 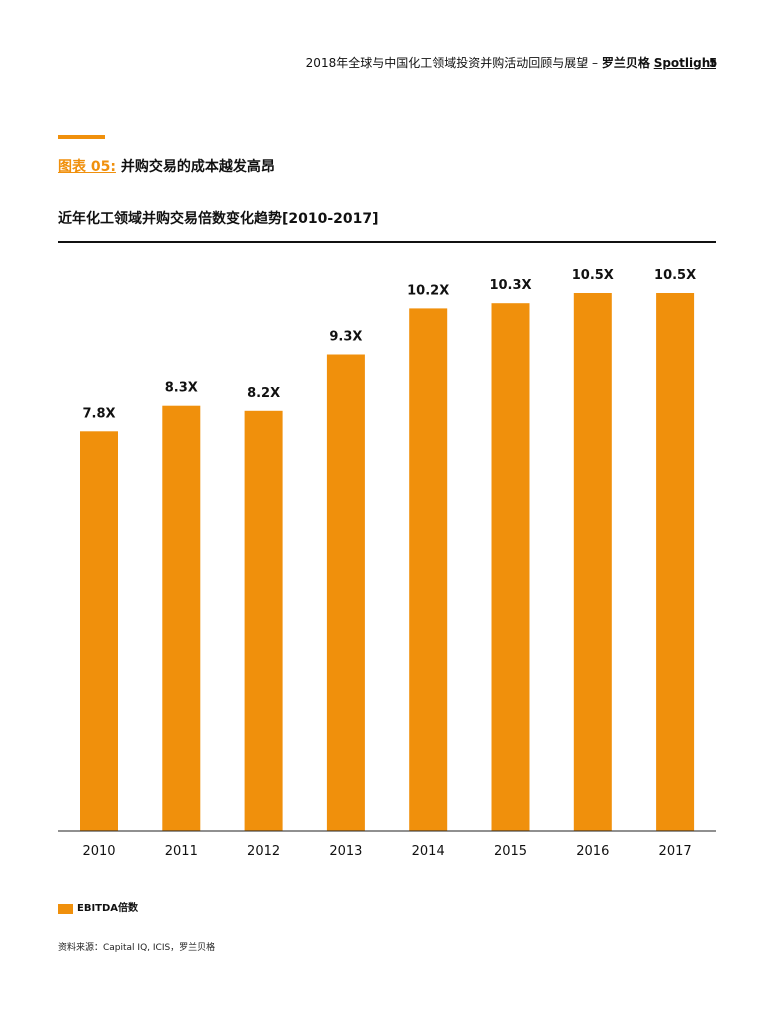 What do you see at coordinates (453, 63) in the screenshot?
I see `report-title: 2018年全球与中国化工领域投资并购活动回顾与展望 –` at bounding box center [453, 63].